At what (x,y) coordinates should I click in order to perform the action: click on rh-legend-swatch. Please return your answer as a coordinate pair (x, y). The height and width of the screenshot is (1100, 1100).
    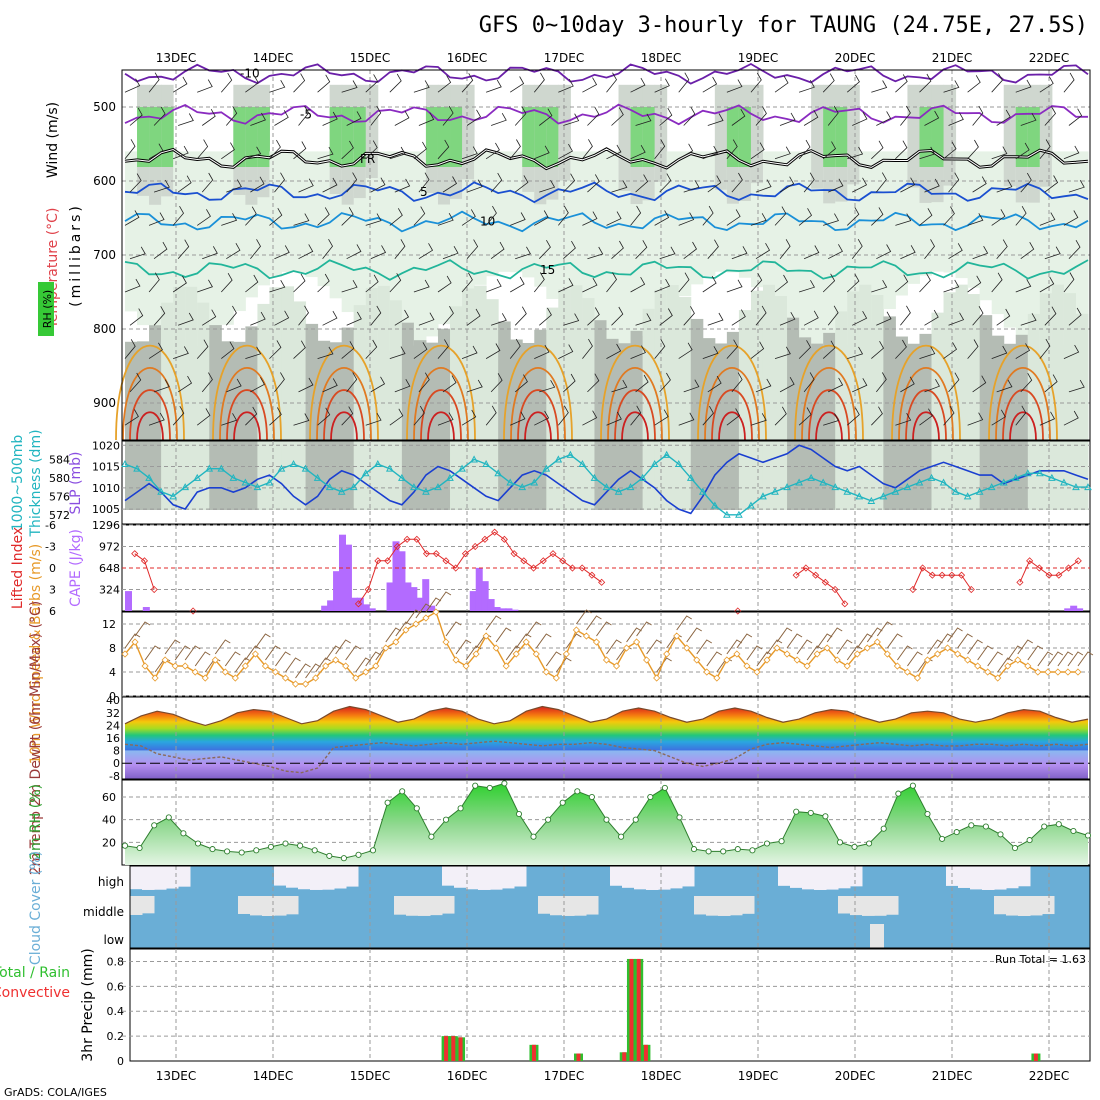
    Looking at the image, I should click on (46, 309).